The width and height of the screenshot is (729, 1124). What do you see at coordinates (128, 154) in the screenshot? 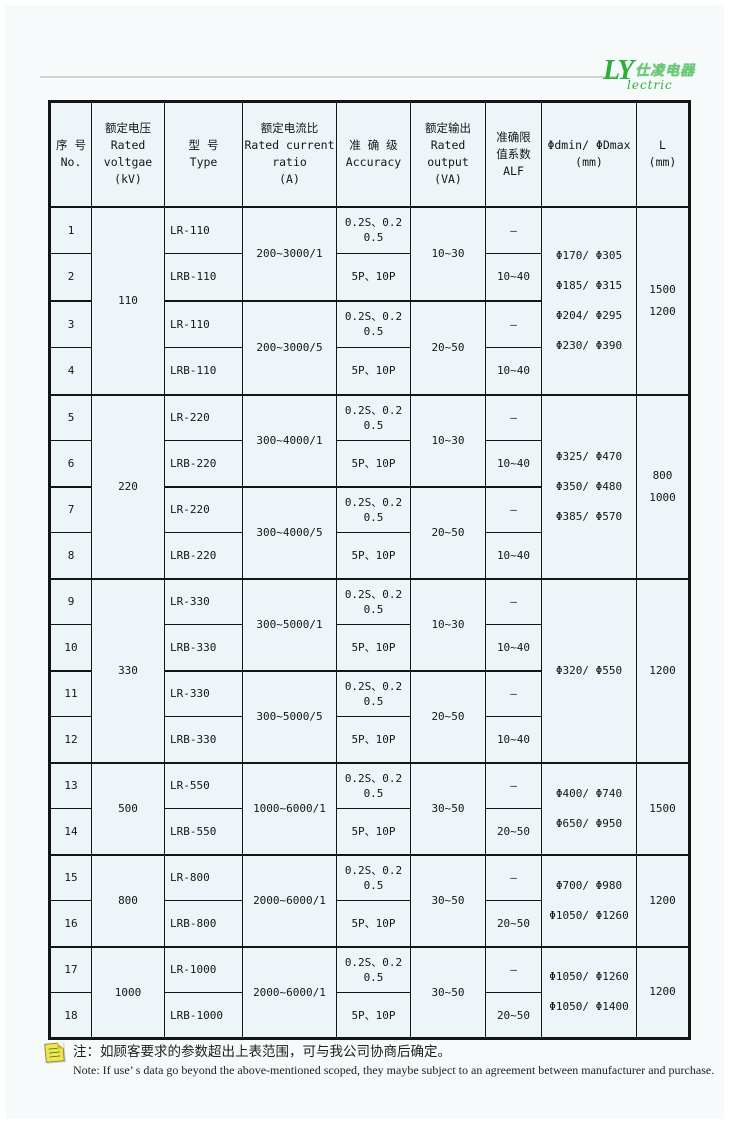
I see `col-header-voltage: 额定电压 Rated voltgae (kV)` at bounding box center [128, 154].